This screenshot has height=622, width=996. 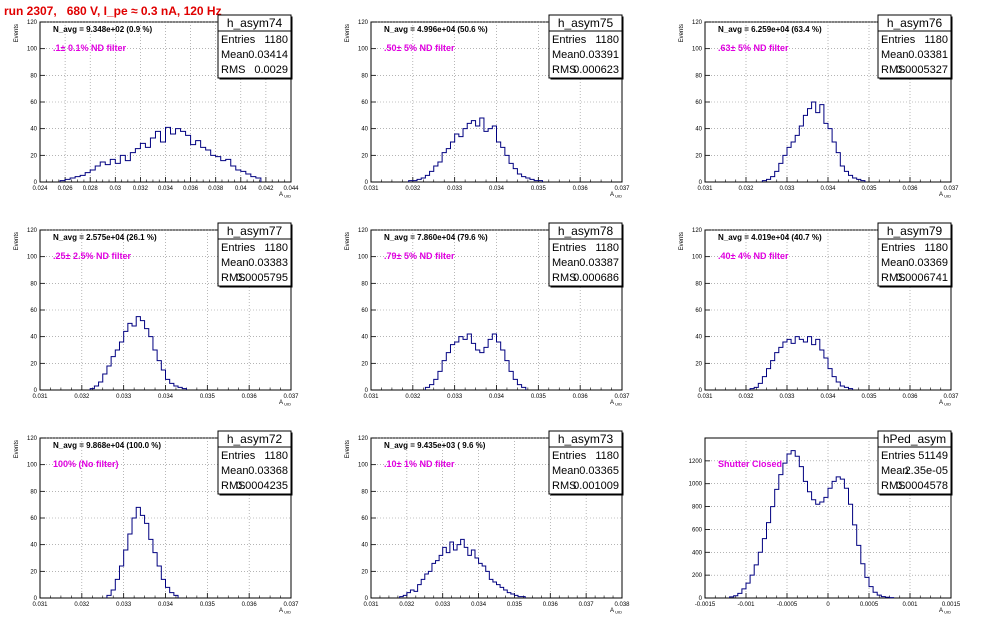 What do you see at coordinates (86, 464) in the screenshot?
I see `filter-label: 100% (No filter)` at bounding box center [86, 464].